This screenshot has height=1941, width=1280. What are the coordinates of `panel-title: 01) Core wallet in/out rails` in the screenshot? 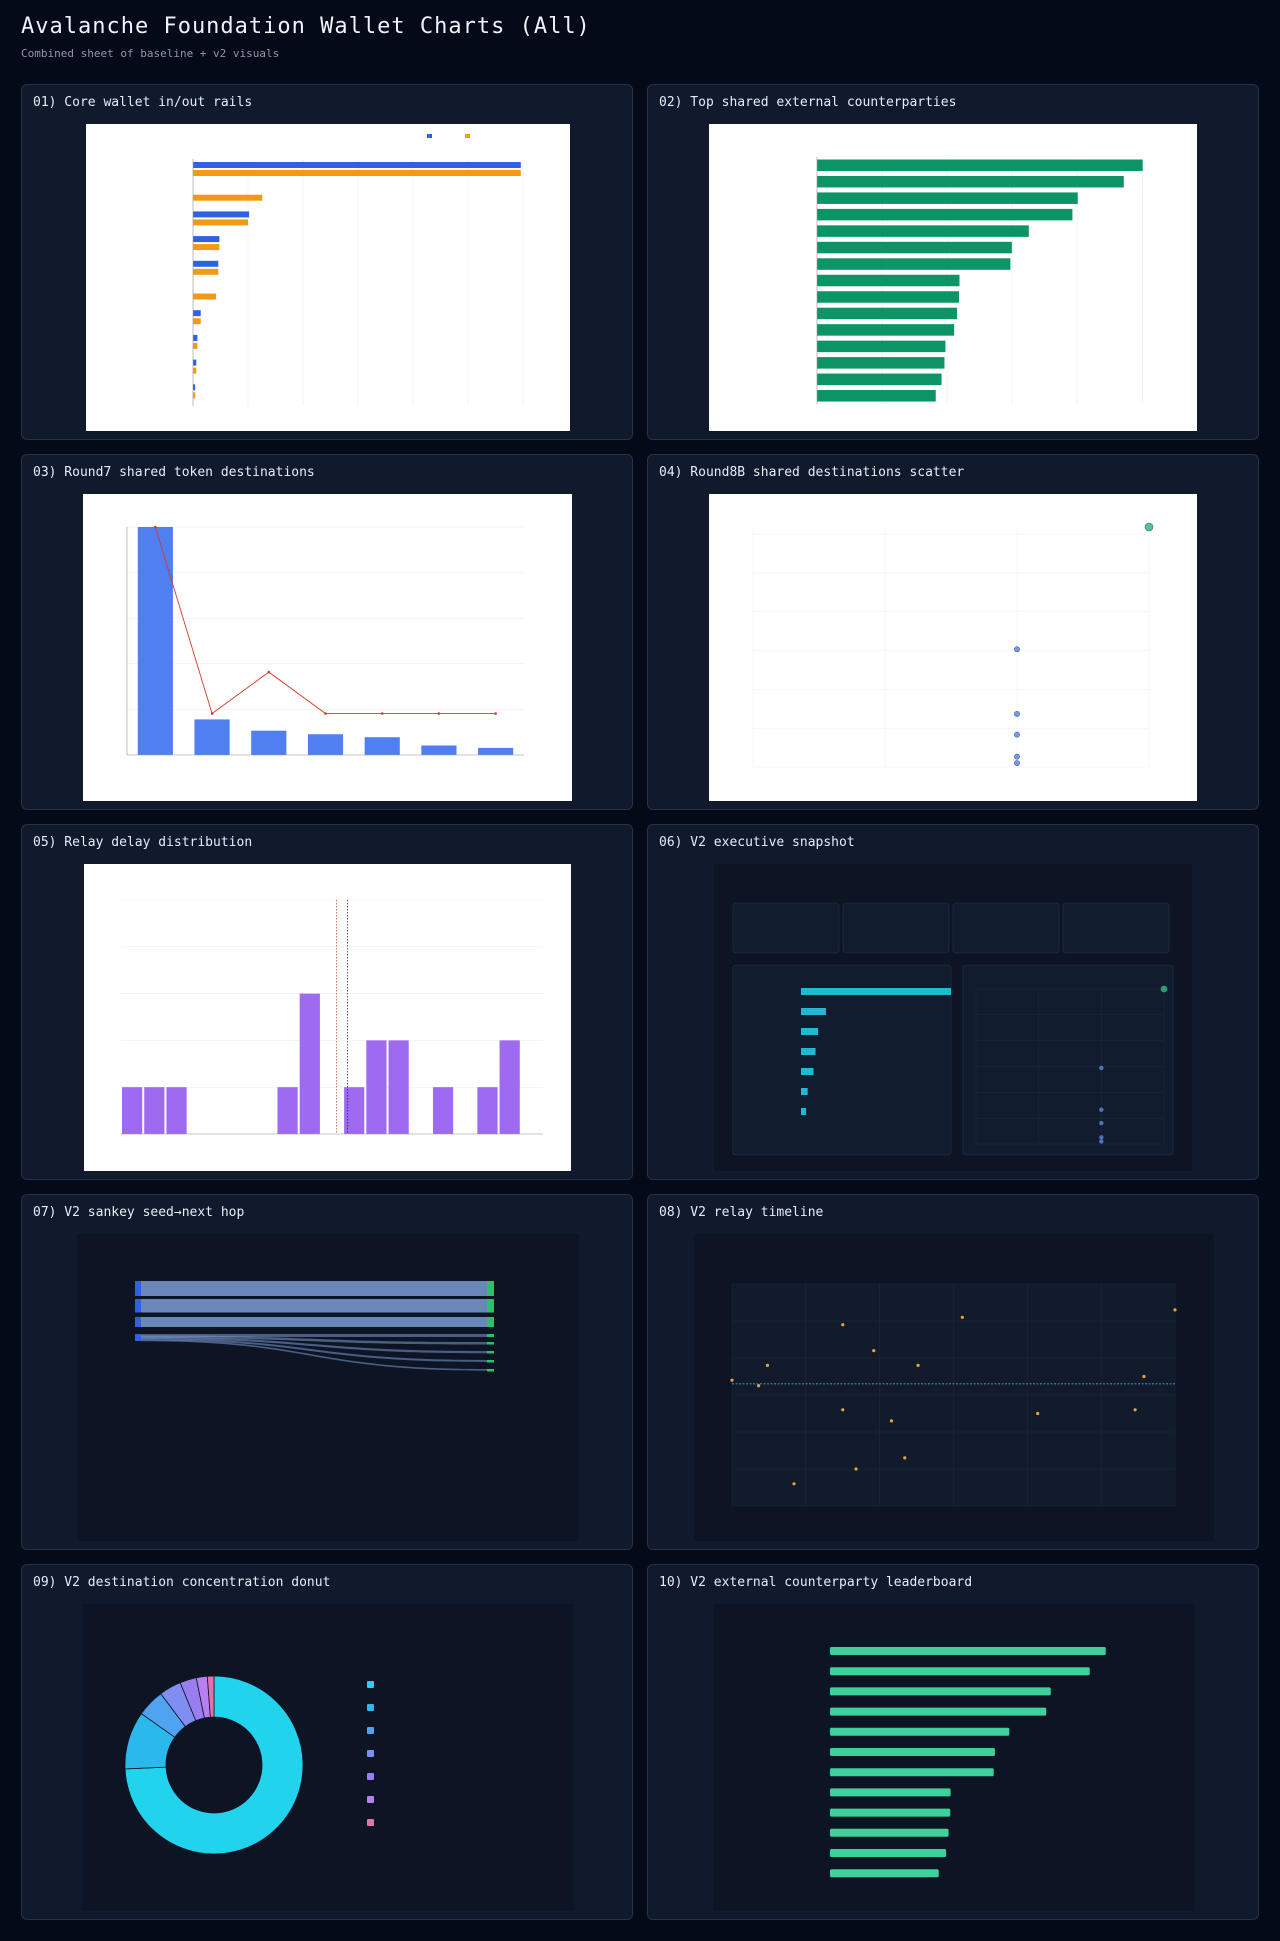 It's located at (143, 102).